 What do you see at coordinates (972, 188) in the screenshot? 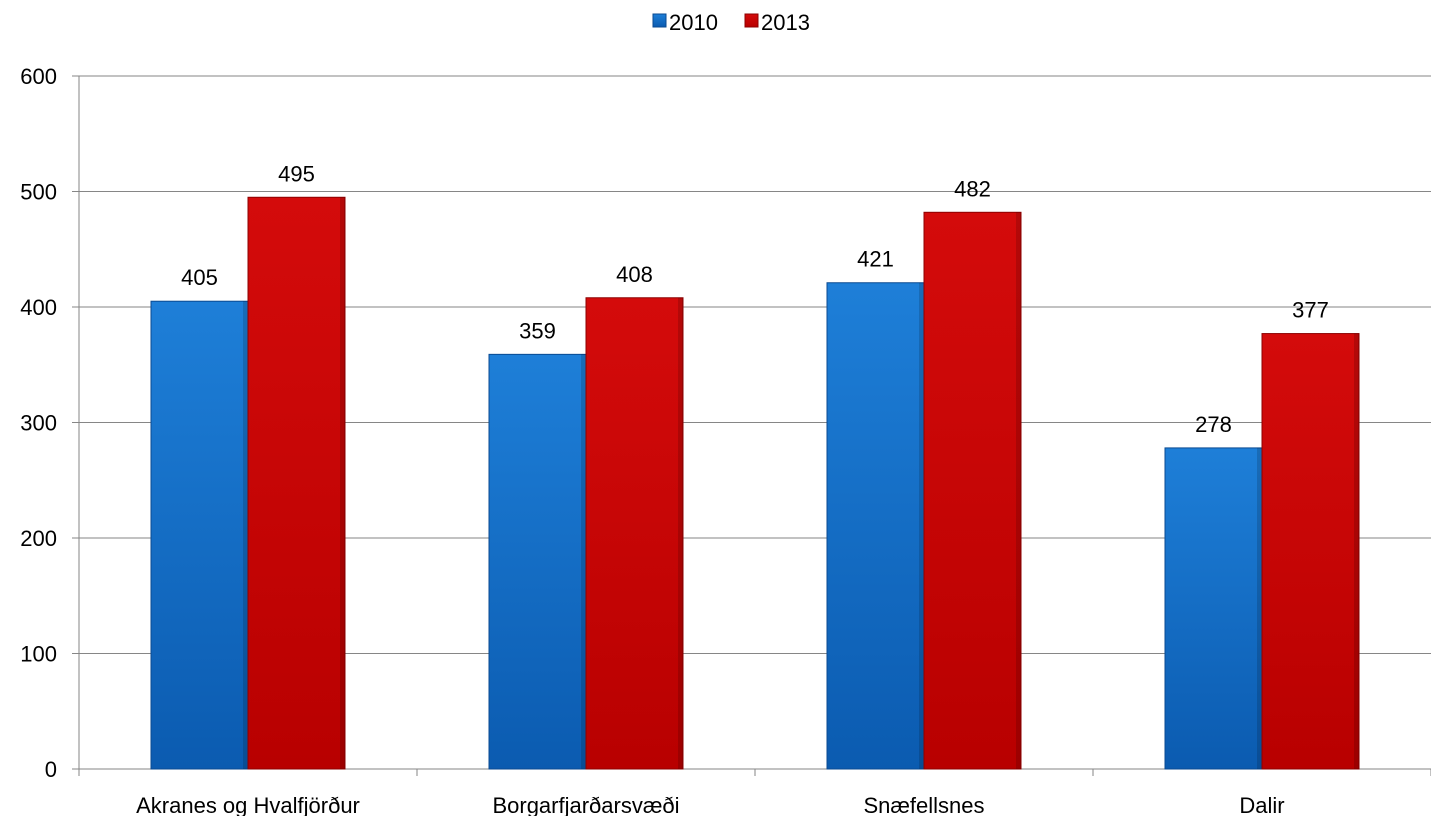
I see `data-label: 482` at bounding box center [972, 188].